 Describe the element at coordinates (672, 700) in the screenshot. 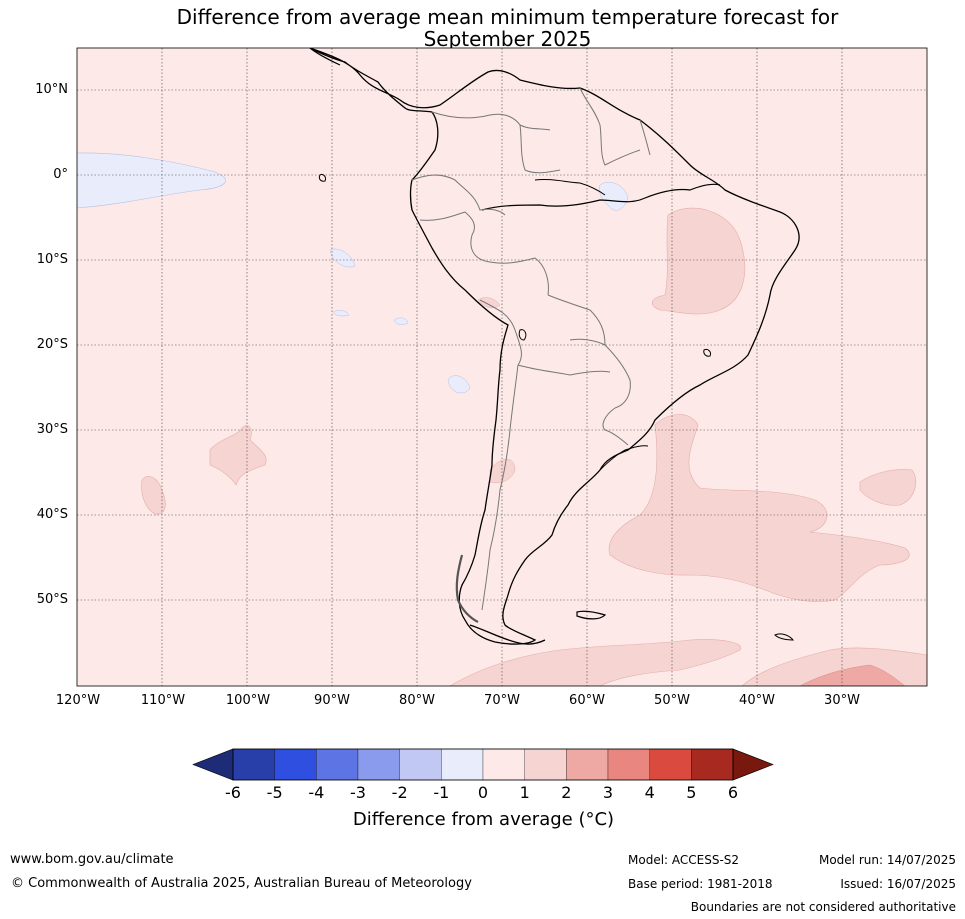

I see `lon-label: 50°W` at that location.